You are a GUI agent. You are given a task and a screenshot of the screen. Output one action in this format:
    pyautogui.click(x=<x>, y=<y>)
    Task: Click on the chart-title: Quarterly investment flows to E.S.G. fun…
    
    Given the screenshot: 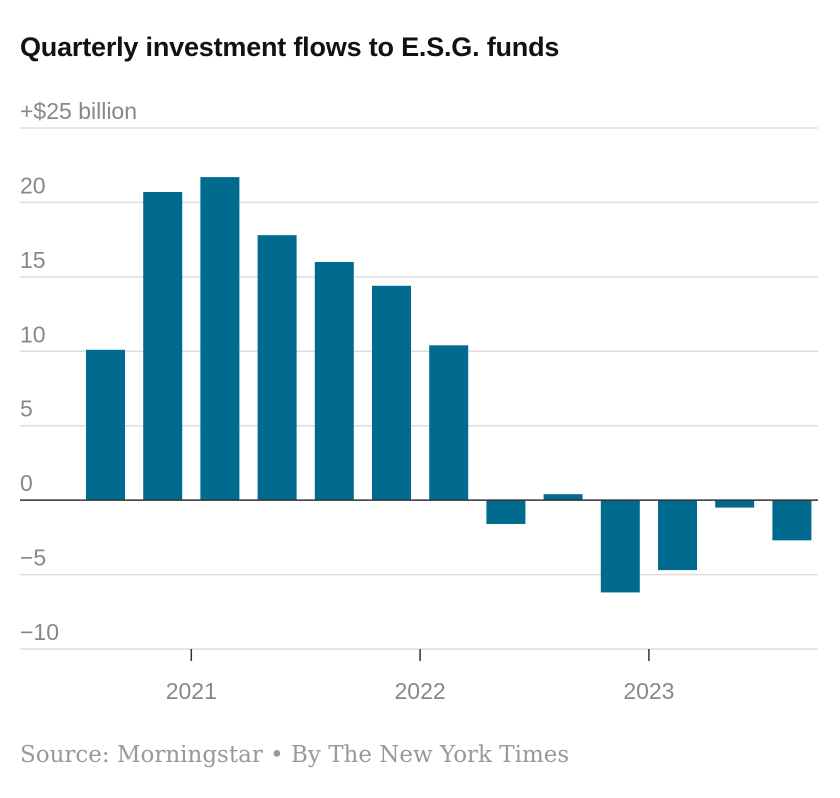 What is the action you would take?
    pyautogui.click(x=290, y=47)
    